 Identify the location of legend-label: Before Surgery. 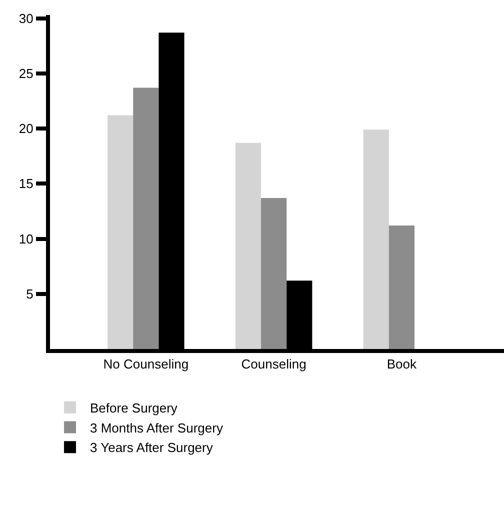
(134, 408).